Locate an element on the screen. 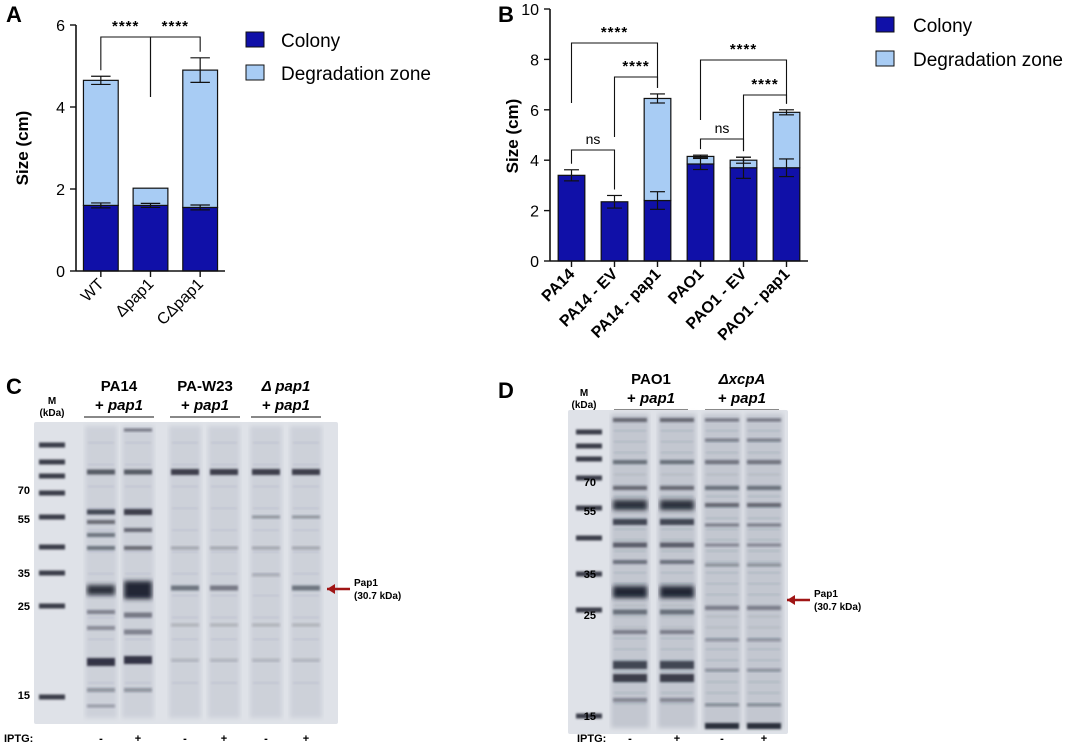 The height and width of the screenshot is (748, 1080). panel-letter-c: C is located at coordinates (14, 386).